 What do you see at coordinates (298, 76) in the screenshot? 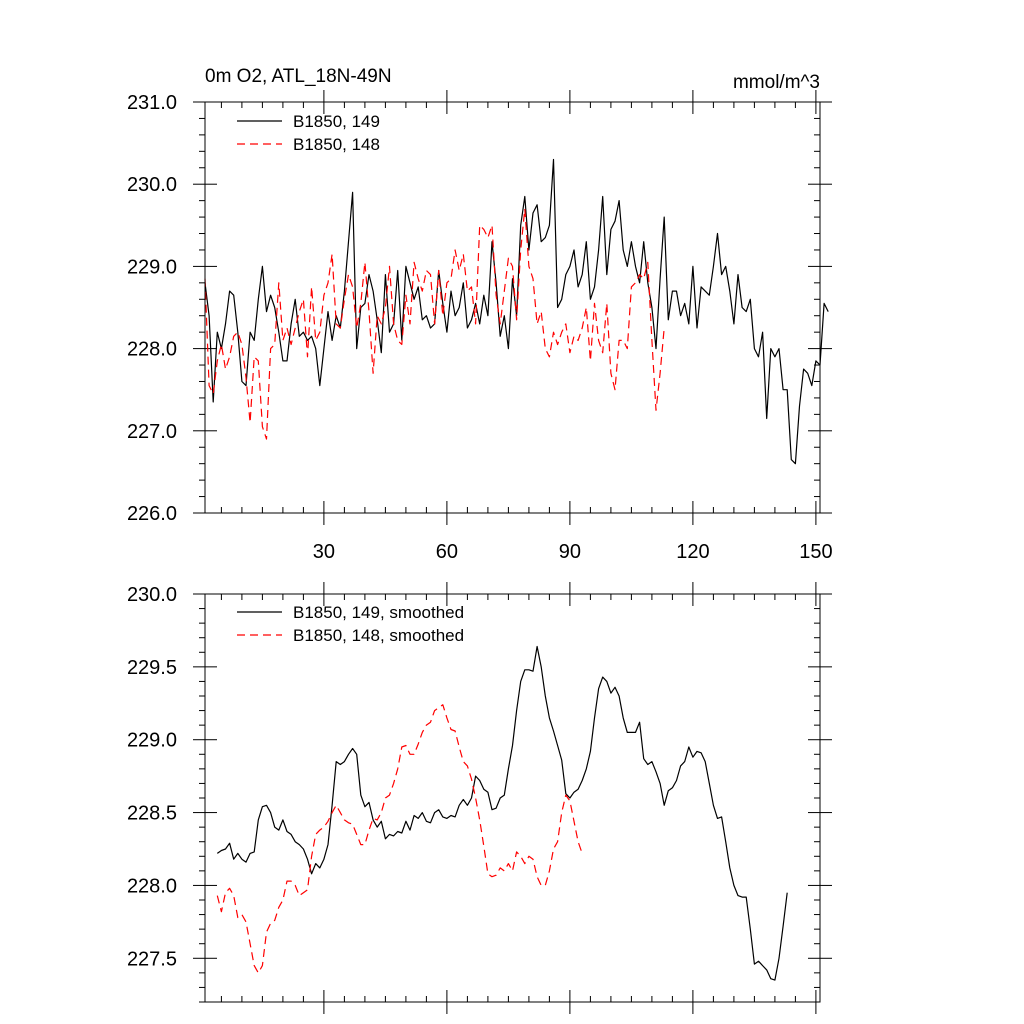
I see `chart-title: 0m O2, ATL_18N-49N` at bounding box center [298, 76].